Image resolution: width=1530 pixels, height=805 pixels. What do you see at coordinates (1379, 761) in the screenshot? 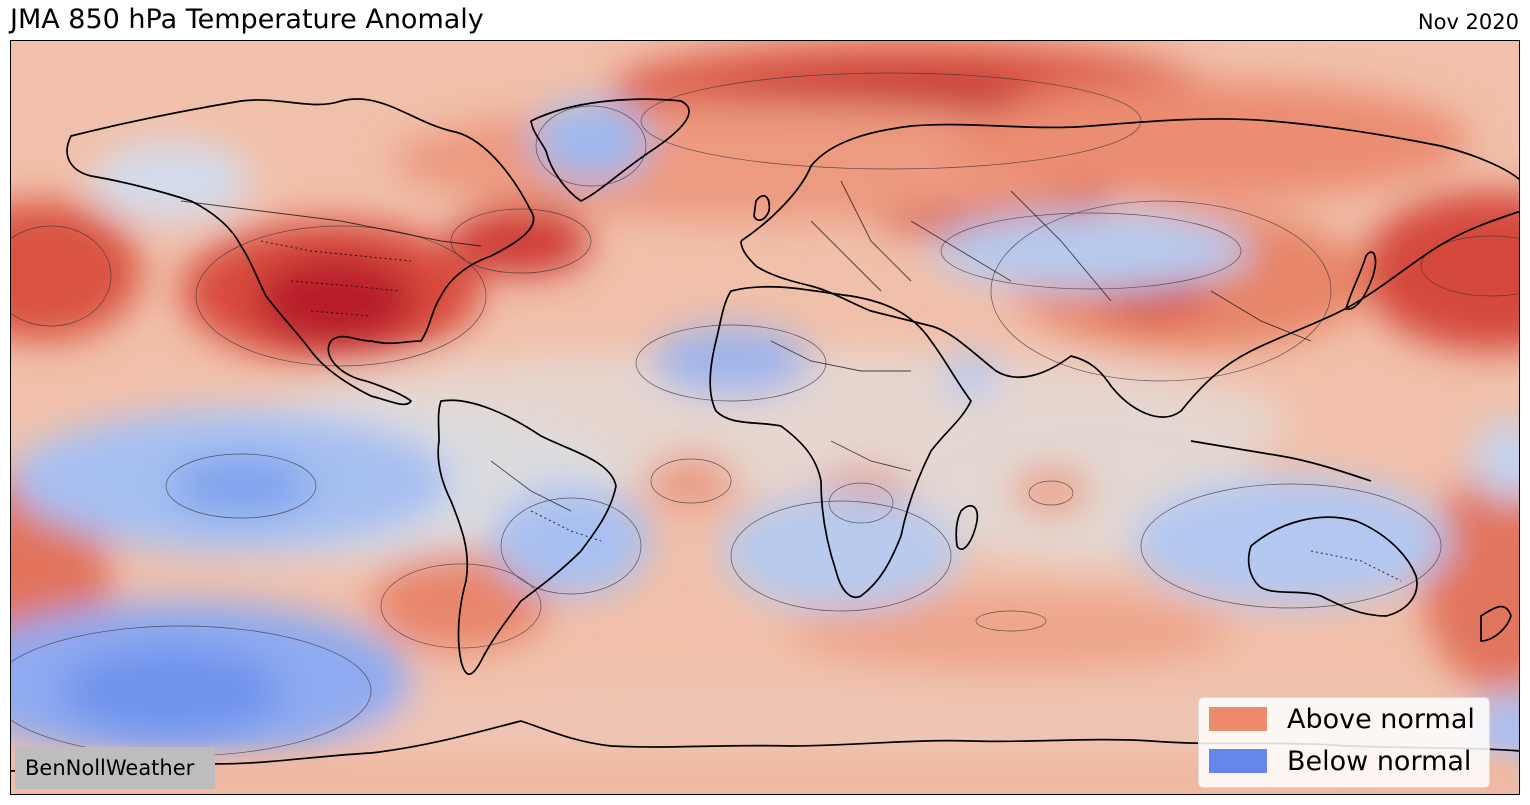
I see `legend-label-below: Below normal` at bounding box center [1379, 761].